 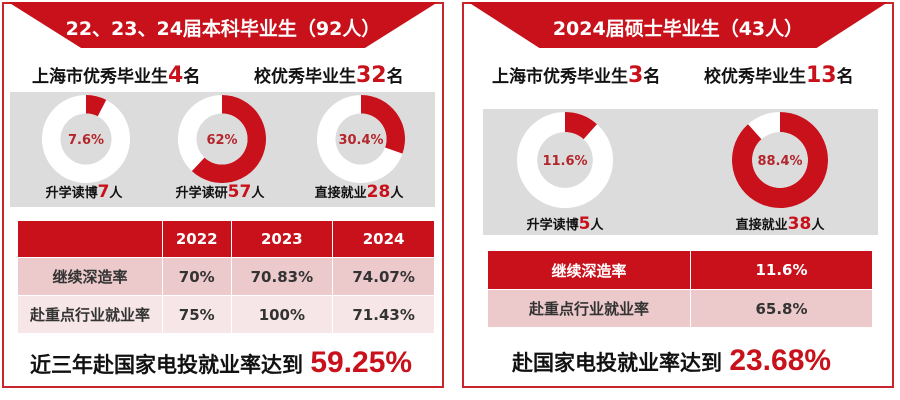 I want to click on donut-chart-phd: 11.6%, so click(x=565, y=160).